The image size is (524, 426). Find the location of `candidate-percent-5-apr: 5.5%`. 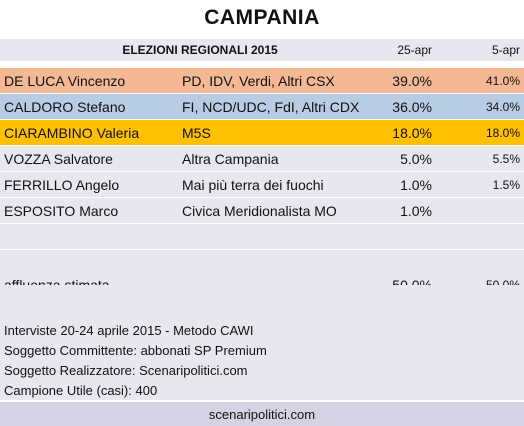

candidate-percent-5-apr: 5.5% is located at coordinates (506, 158).